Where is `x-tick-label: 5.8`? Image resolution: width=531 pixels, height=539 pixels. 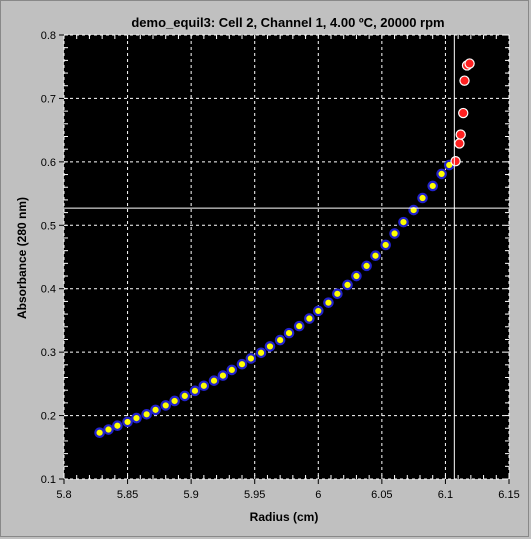
x-tick-label: 5.8 is located at coordinates (63, 495).